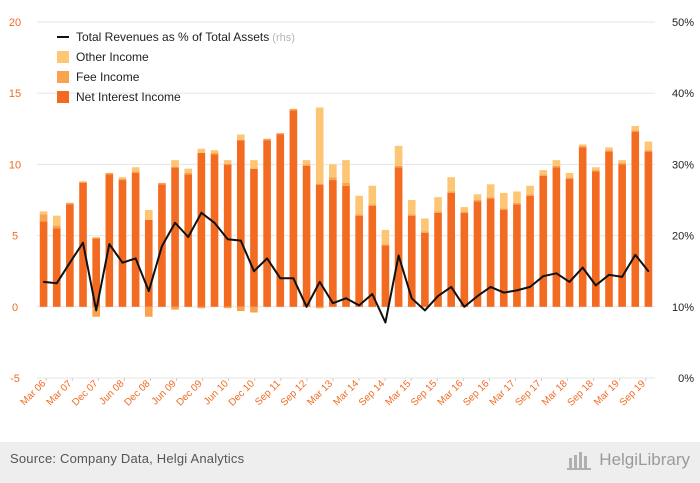 The width and height of the screenshot is (700, 483). Describe the element at coordinates (683, 165) in the screenshot. I see `right-tick-label: 30%` at that location.